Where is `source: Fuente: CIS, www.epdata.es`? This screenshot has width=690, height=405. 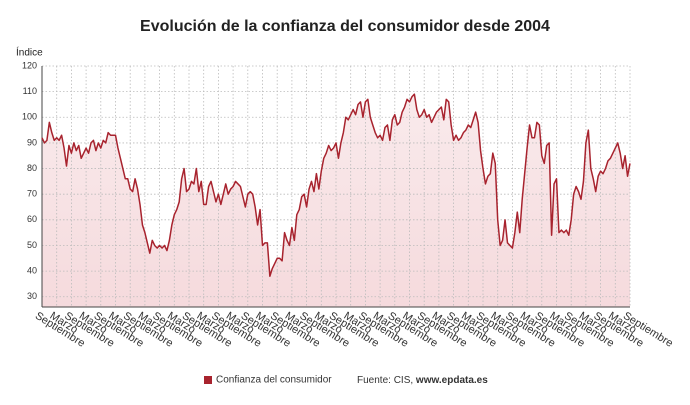 source: Fuente: CIS, www.epdata.es is located at coordinates (422, 380).